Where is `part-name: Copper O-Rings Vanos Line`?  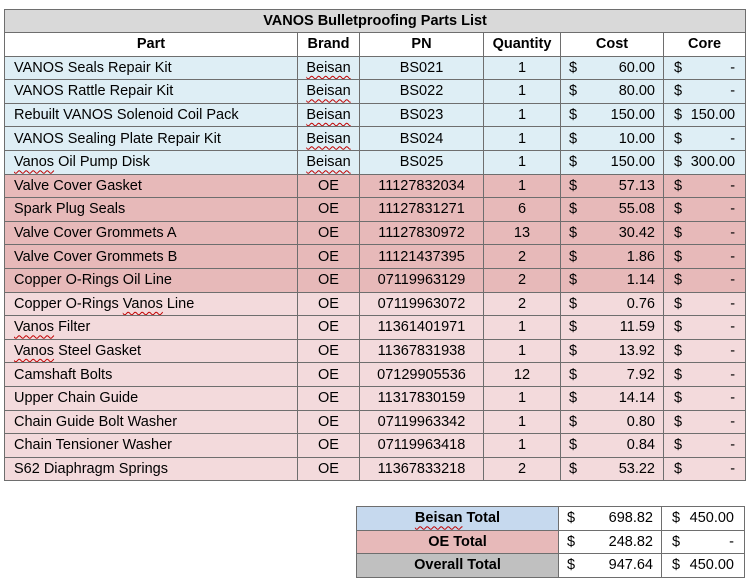 part-name: Copper O-Rings Vanos Line is located at coordinates (104, 303).